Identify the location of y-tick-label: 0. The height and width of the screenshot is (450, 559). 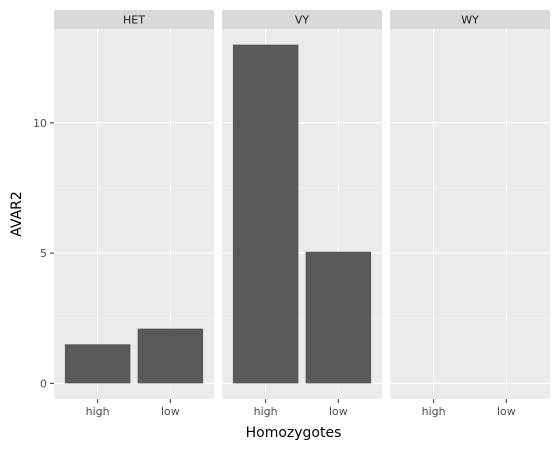
(43, 383).